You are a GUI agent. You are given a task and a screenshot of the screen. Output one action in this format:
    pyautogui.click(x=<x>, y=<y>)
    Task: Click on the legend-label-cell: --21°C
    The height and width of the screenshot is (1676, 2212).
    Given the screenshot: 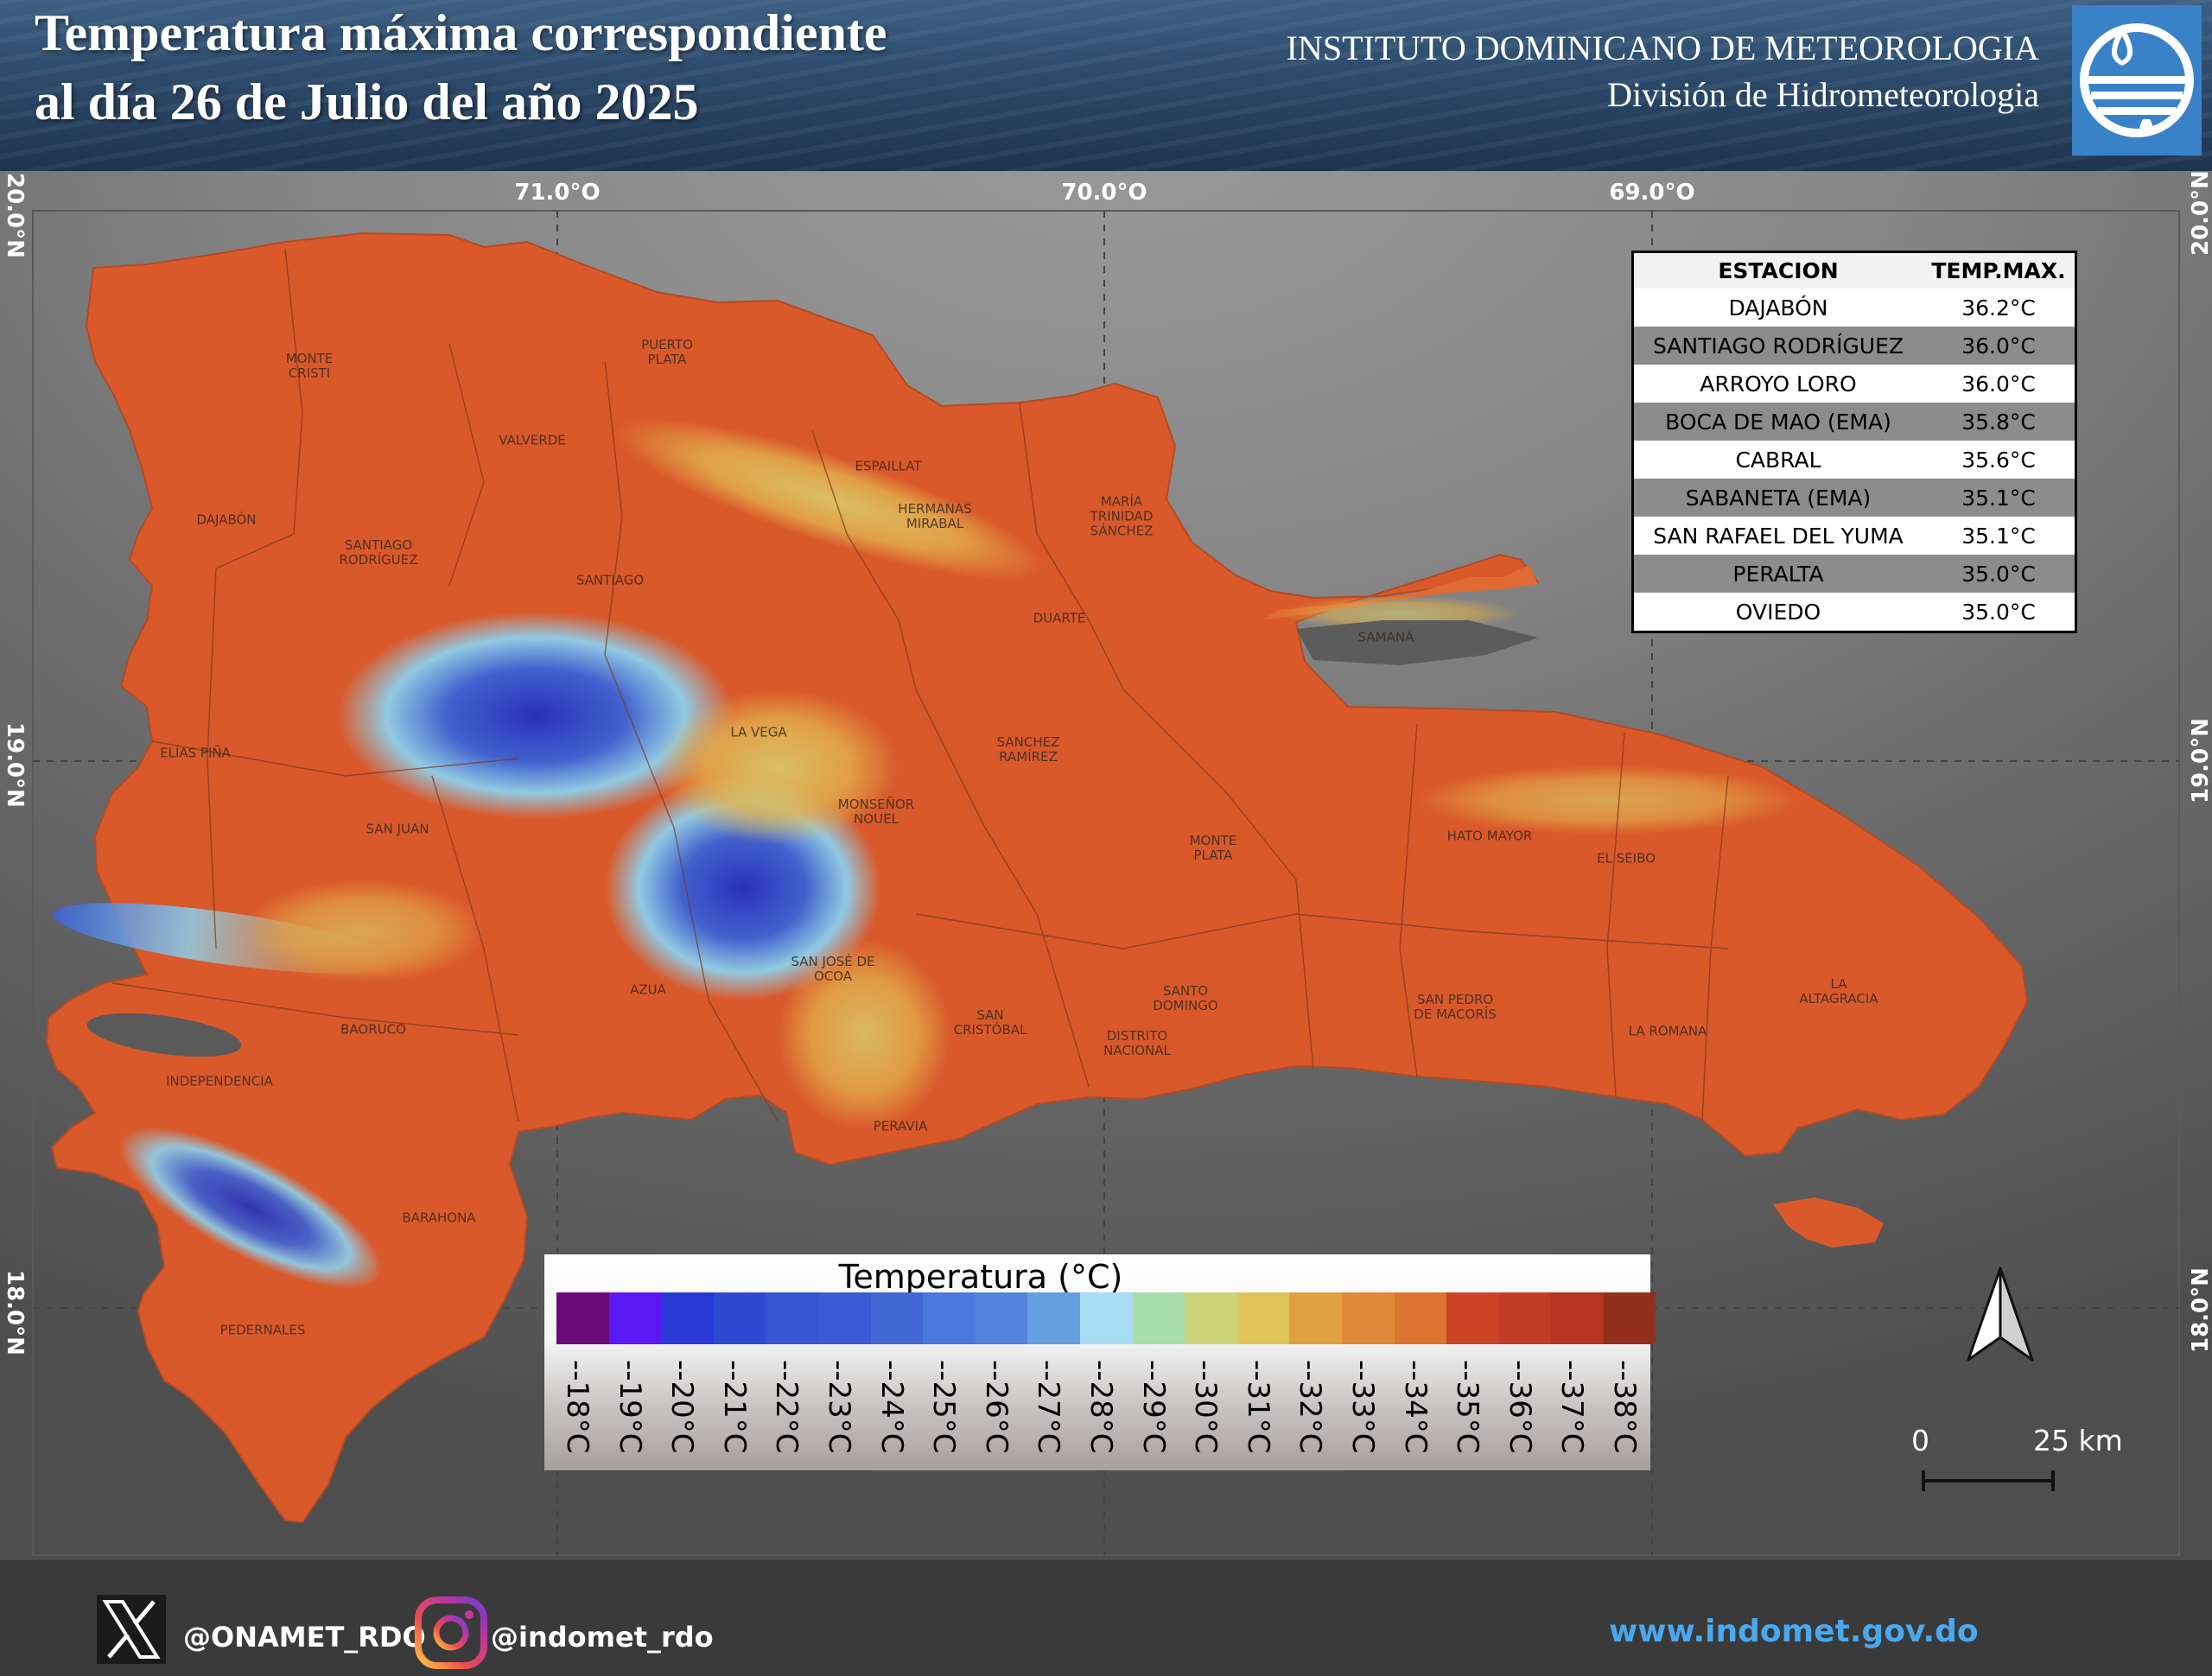 What is the action you would take?
    pyautogui.click(x=740, y=1411)
    